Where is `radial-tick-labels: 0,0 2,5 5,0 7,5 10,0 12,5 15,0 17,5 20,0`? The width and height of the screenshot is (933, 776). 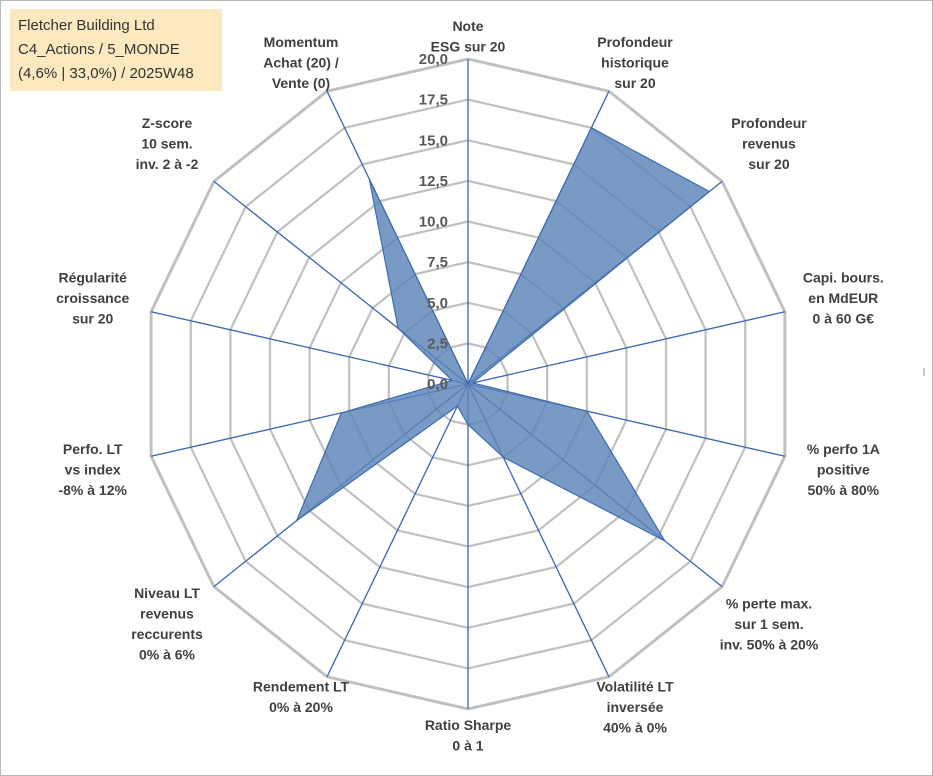 radial-tick-labels: 0,0 2,5 5,0 7,5 10,0 12,5 15,0 17,5 20,0 is located at coordinates (433, 222).